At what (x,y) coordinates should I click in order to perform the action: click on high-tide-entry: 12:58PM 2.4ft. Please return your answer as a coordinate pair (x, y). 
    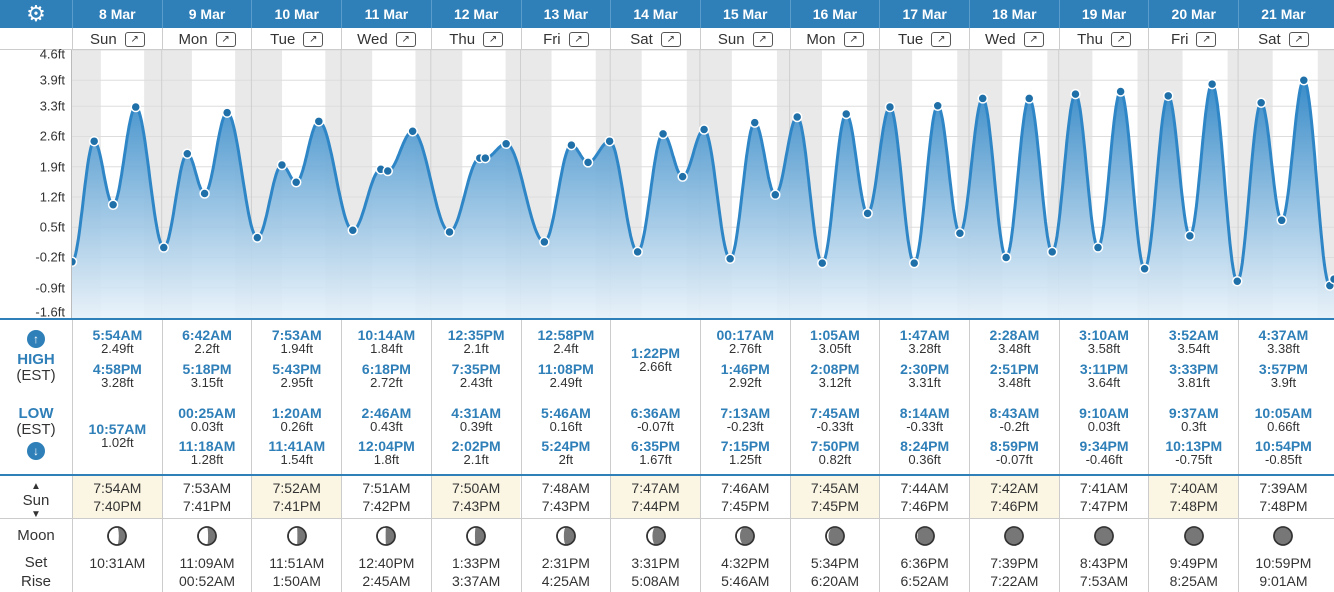
    Looking at the image, I should click on (566, 341).